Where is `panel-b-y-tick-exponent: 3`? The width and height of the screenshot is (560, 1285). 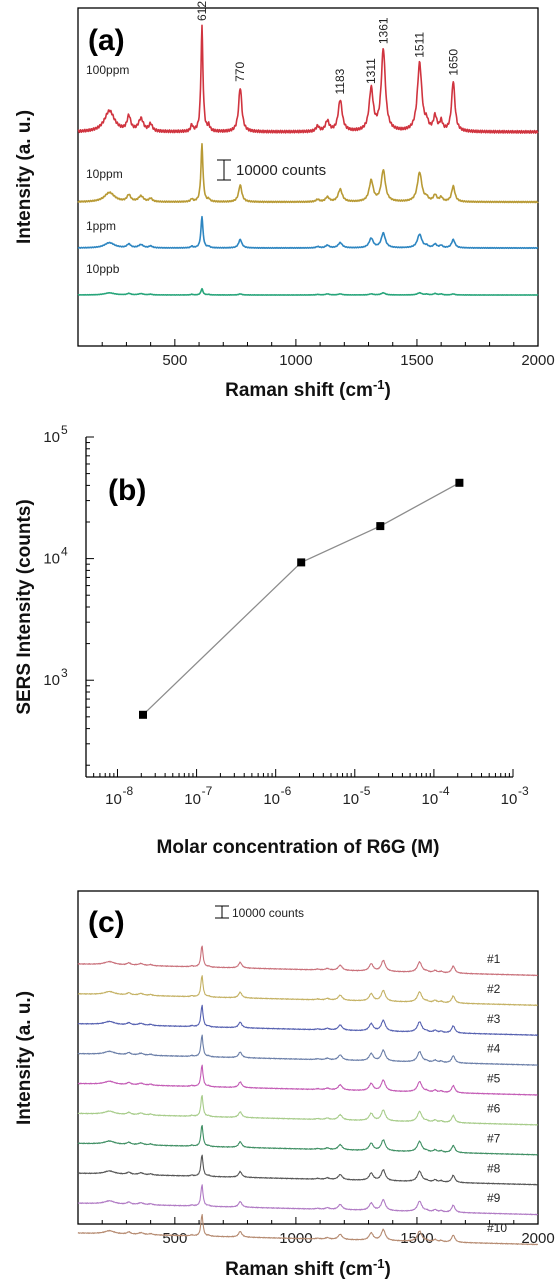
panel-b-y-tick-exponent: 3 is located at coordinates (64, 673).